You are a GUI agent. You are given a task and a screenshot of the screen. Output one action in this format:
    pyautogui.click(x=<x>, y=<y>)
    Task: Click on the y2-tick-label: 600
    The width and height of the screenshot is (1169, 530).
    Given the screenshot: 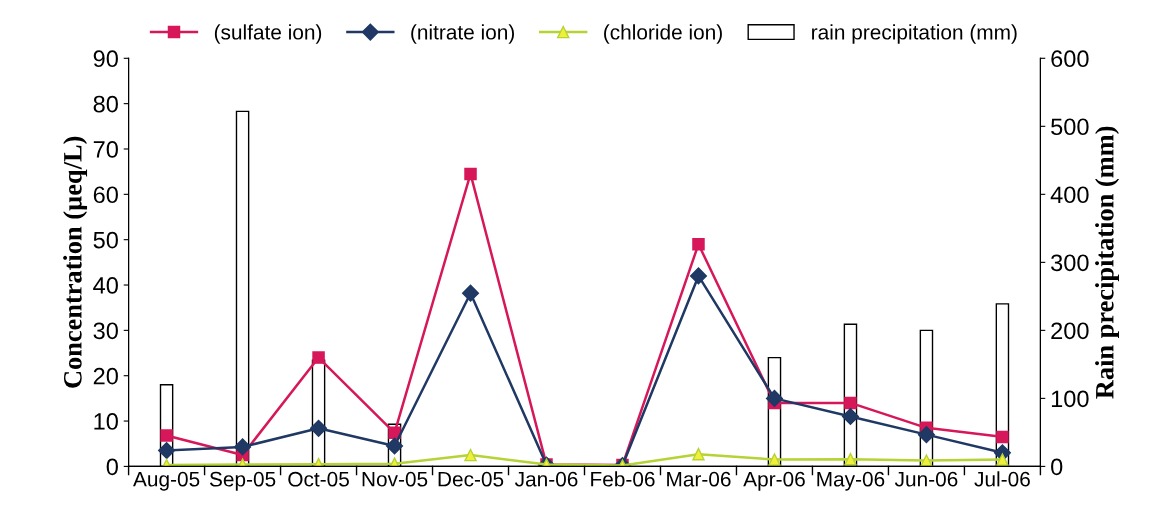 What is the action you would take?
    pyautogui.click(x=1070, y=59)
    